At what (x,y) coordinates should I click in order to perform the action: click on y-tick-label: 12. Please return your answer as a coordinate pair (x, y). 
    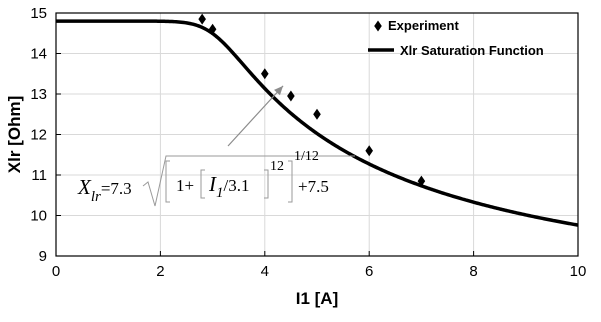
    Looking at the image, I should click on (38, 135).